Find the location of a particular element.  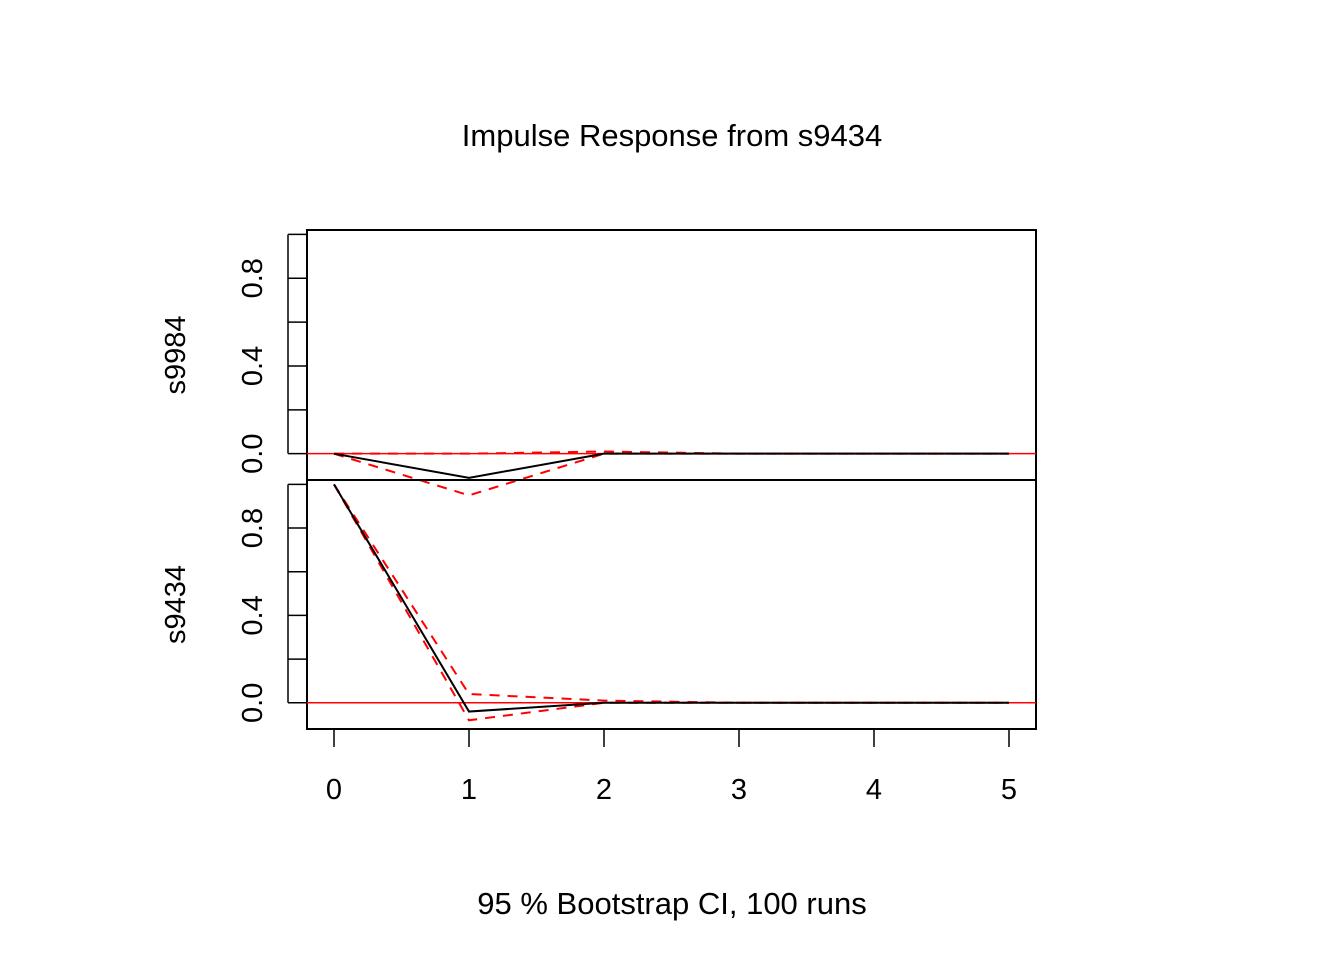

ci-upper-line is located at coordinates (671, 593).